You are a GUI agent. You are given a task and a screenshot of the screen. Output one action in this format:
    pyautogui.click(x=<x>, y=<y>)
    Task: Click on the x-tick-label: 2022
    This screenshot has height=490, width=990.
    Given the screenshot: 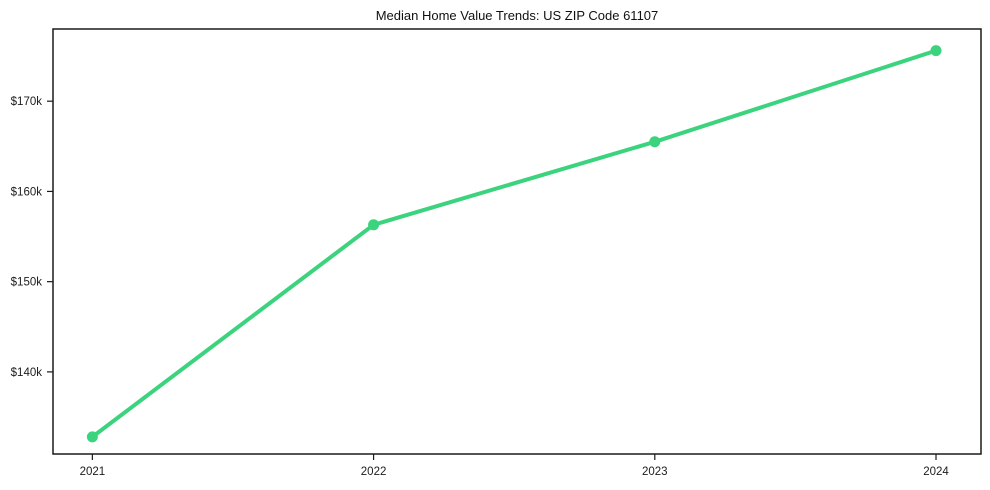 What is the action you would take?
    pyautogui.click(x=374, y=472)
    